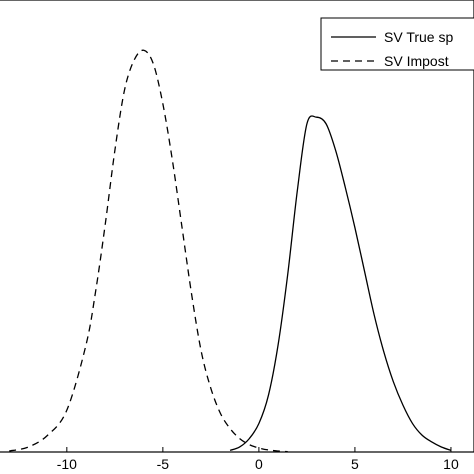 The width and height of the screenshot is (474, 474). What do you see at coordinates (416, 61) in the screenshot?
I see `legend-label-impost: SV Impost` at bounding box center [416, 61].